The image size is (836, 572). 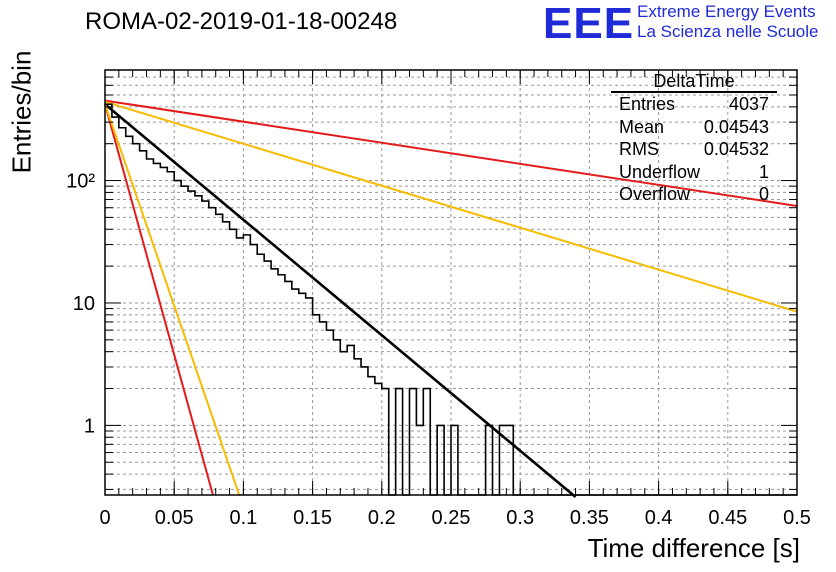 What do you see at coordinates (241, 21) in the screenshot?
I see `plot-title: ROMA-02-2019-01-18-00248` at bounding box center [241, 21].